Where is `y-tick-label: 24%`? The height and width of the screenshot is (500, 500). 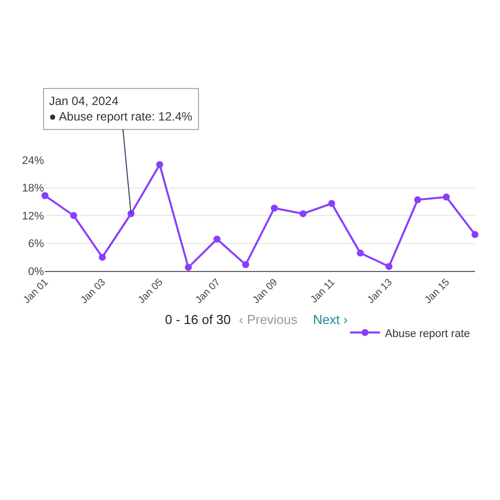 y-tick-label: 24% is located at coordinates (33, 160).